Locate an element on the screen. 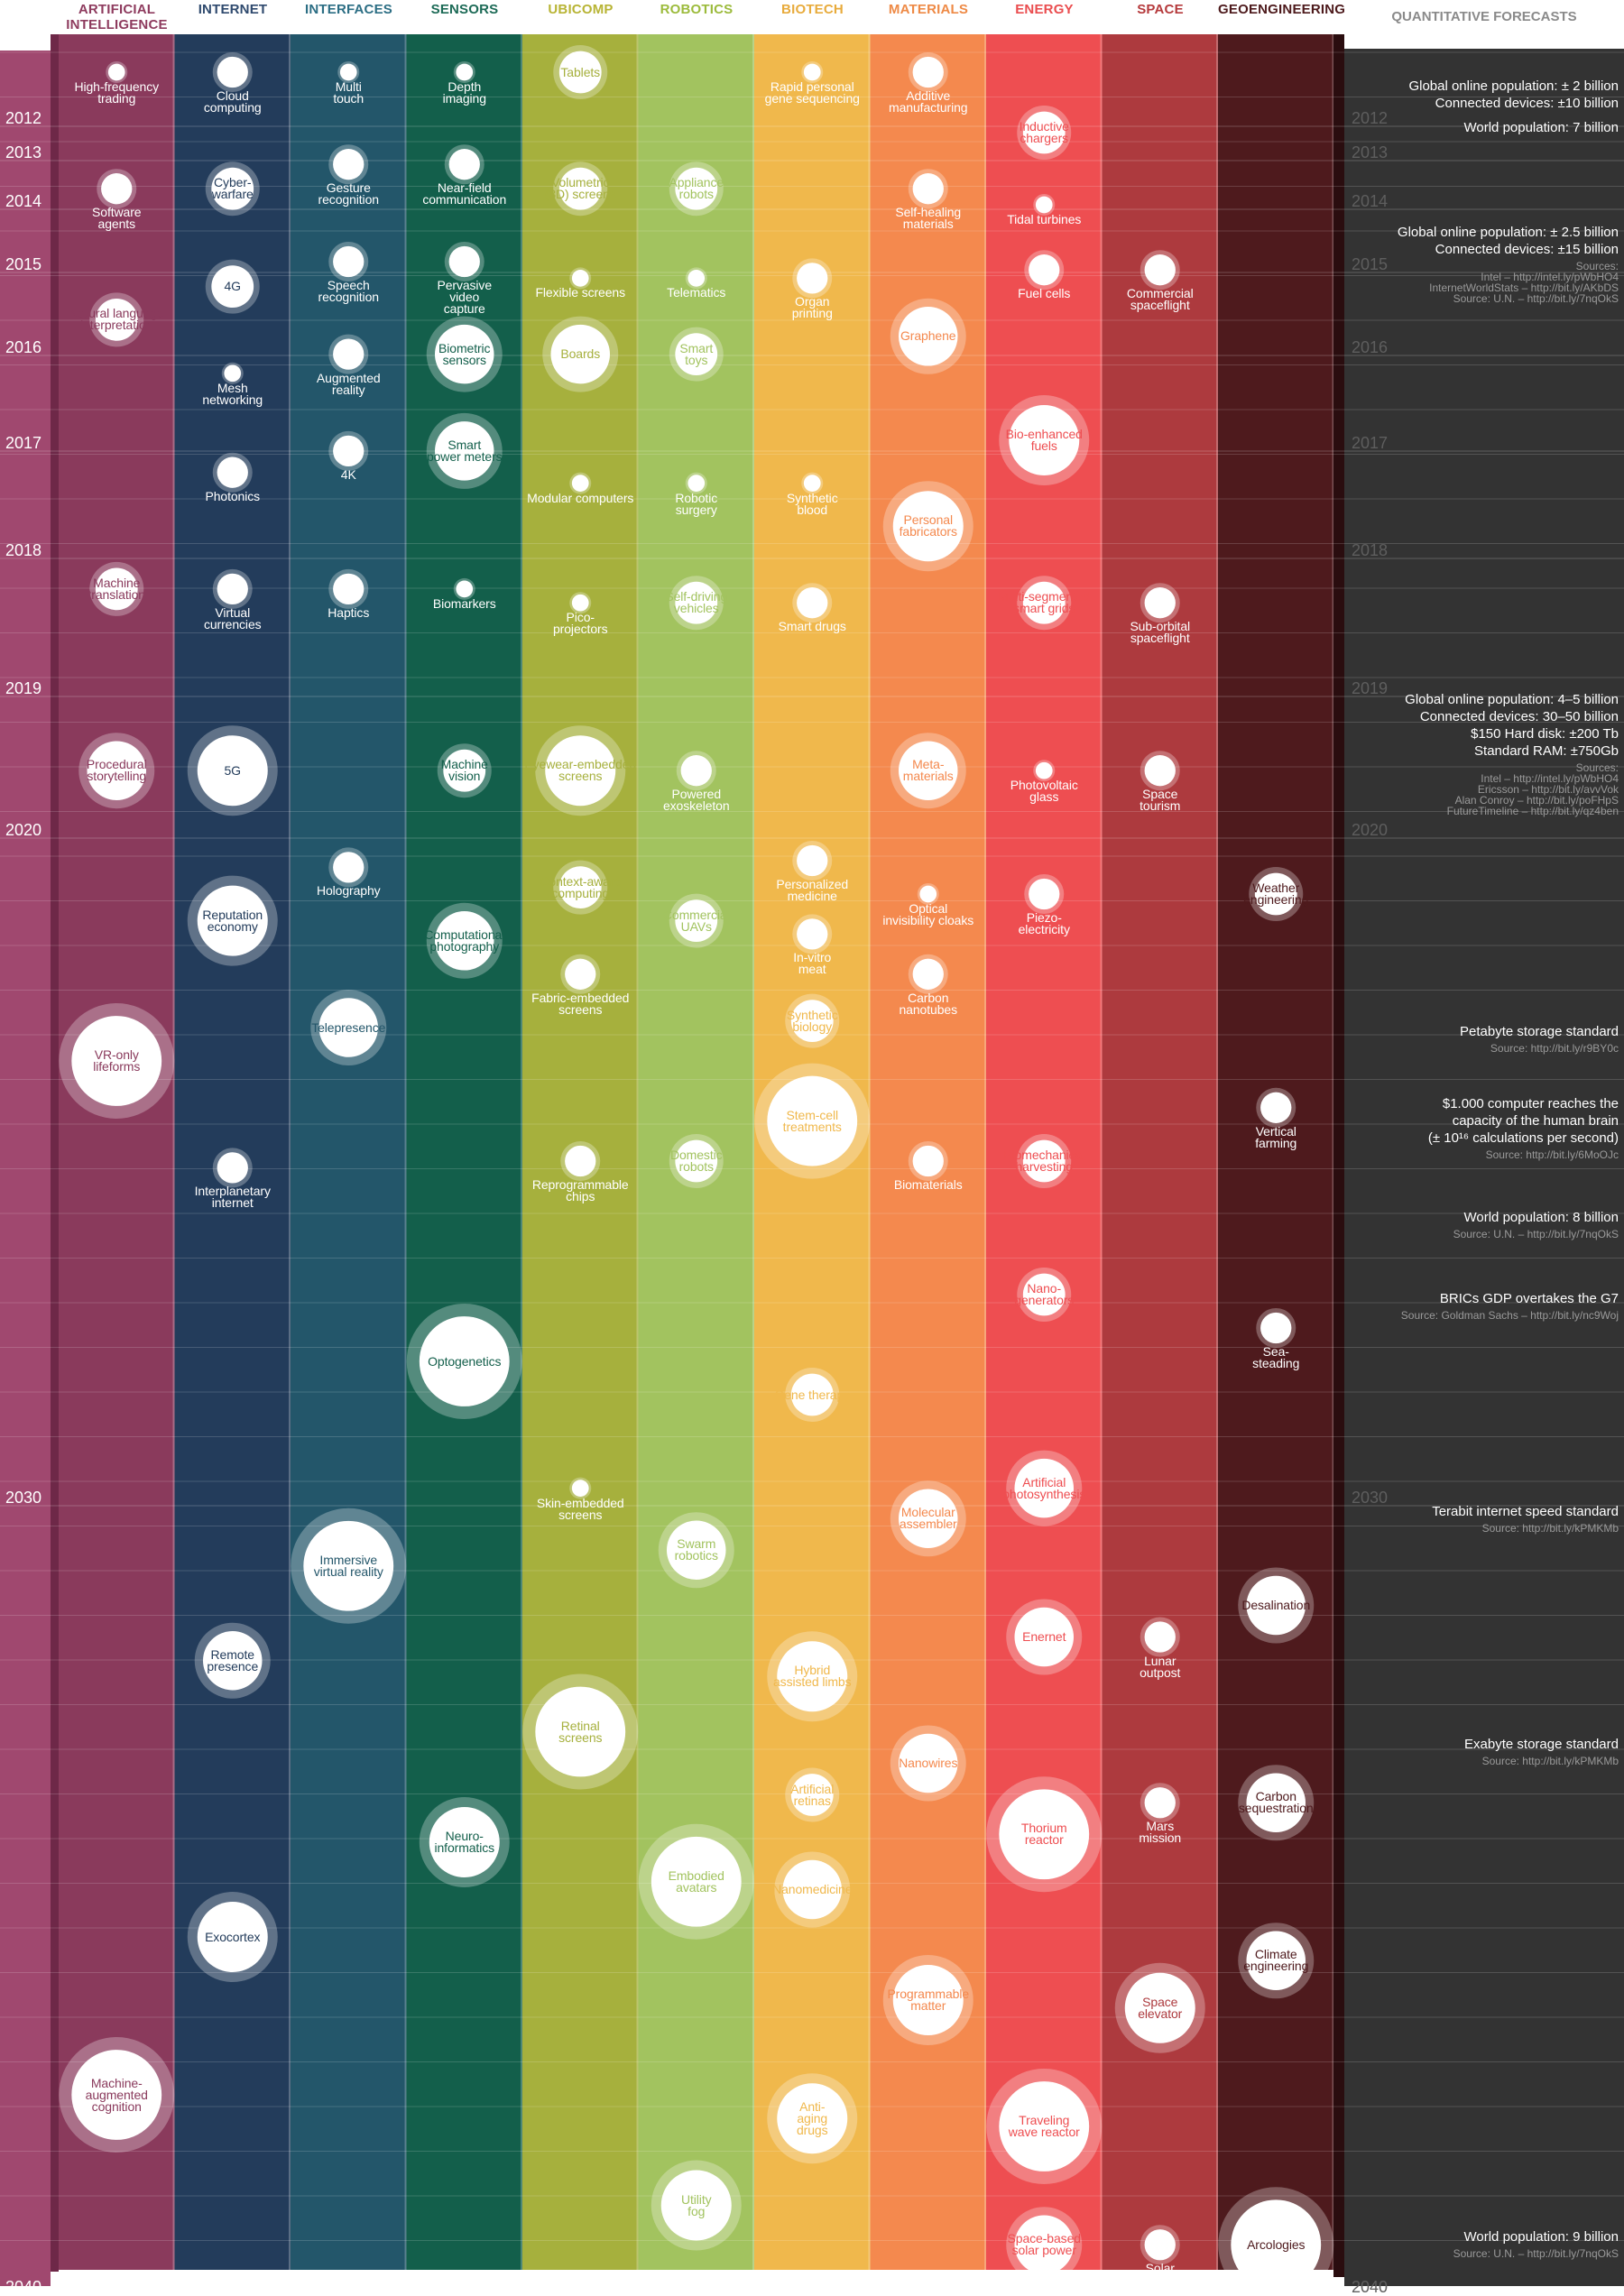 The height and width of the screenshot is (2296, 1624). tech-label: Thorium reactor is located at coordinates (1043, 1835).